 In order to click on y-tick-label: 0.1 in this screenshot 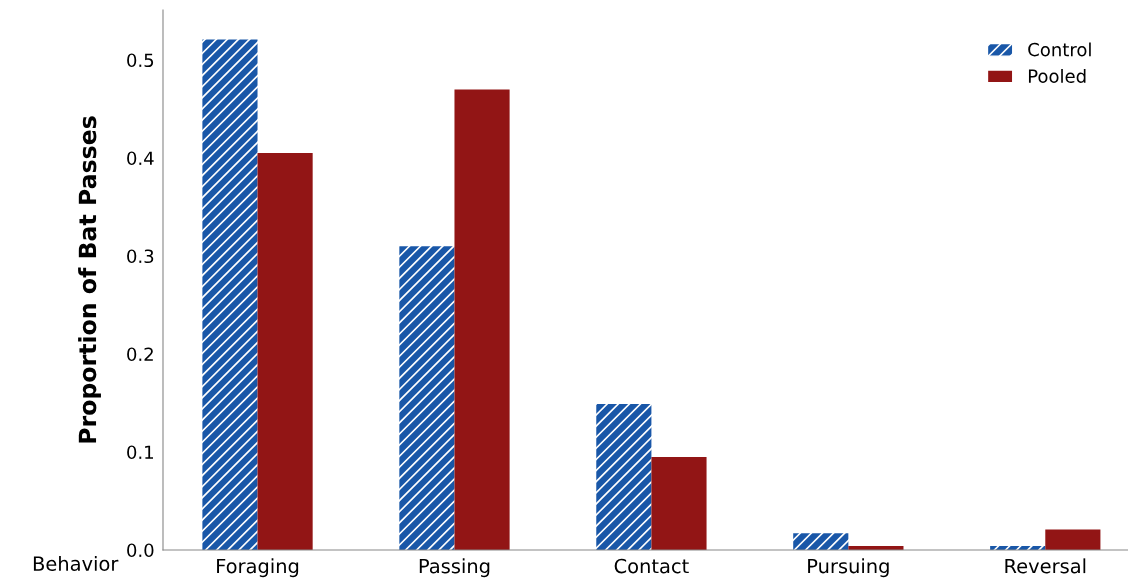, I will do `click(140, 452)`.